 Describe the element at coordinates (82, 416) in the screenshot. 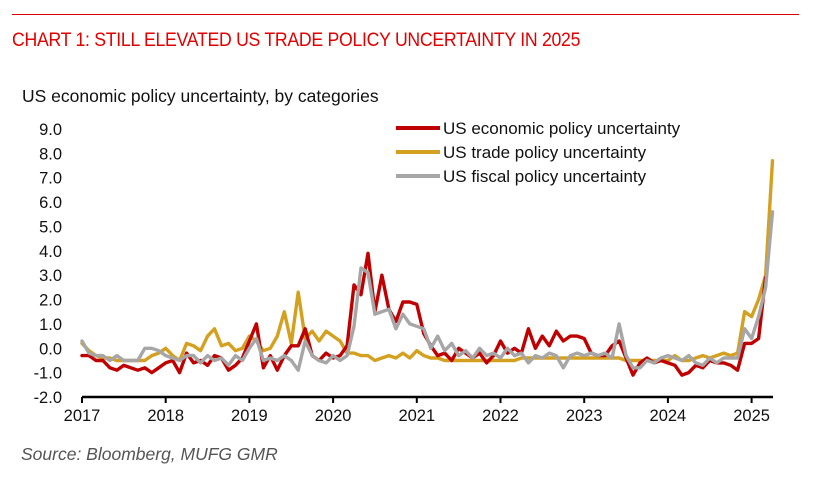

I see `x-tick-label: 2017` at that location.